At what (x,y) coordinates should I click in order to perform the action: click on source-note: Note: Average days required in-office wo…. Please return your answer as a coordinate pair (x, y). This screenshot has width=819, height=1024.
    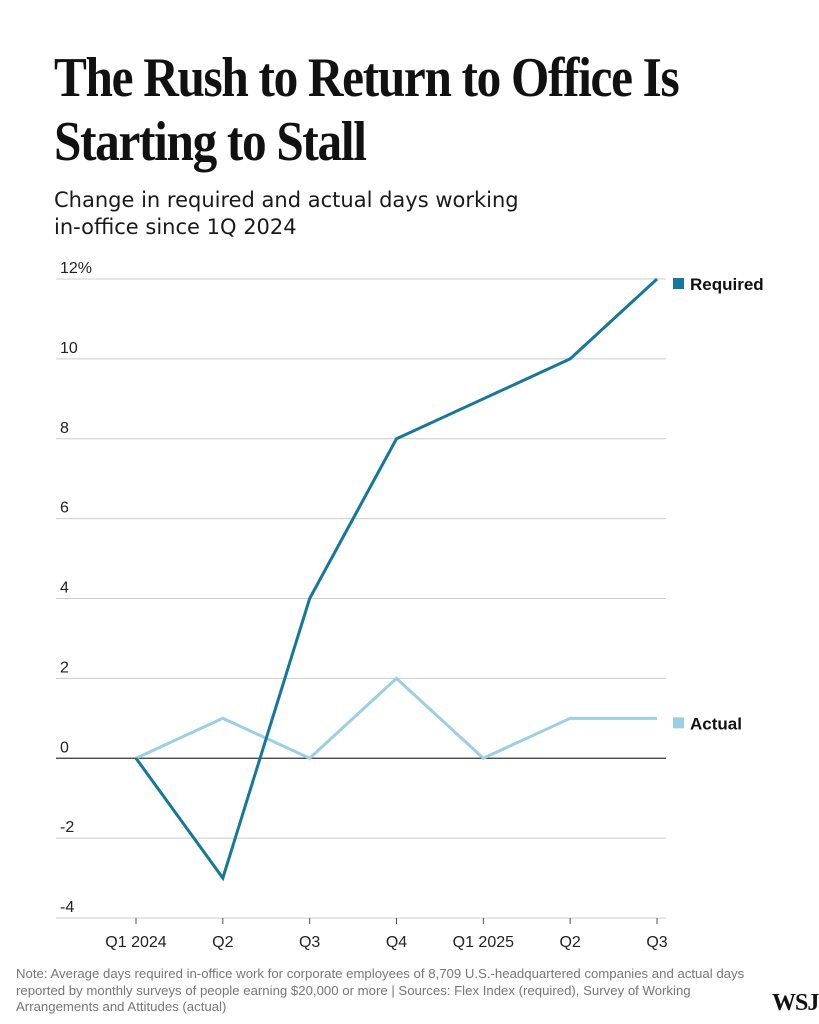
    Looking at the image, I should click on (380, 990).